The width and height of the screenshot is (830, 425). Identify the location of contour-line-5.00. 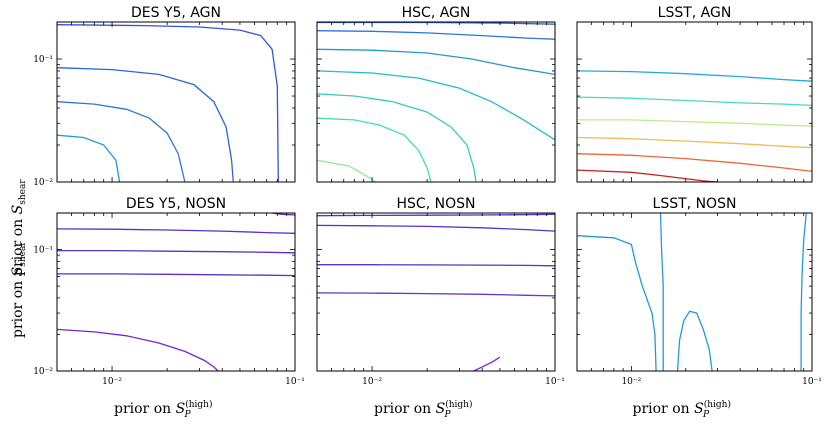
(436, 62).